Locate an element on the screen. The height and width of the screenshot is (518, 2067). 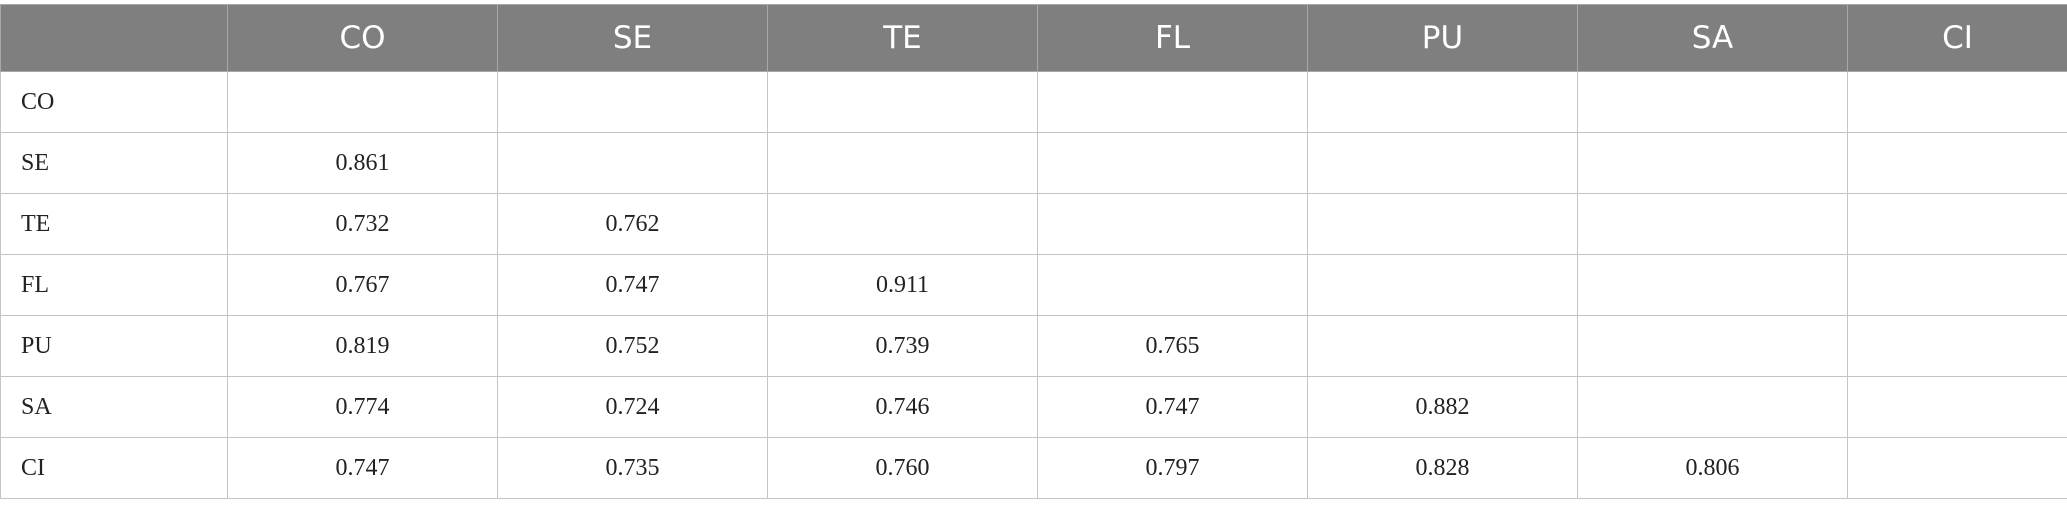
table-row: SA 0.774 0.724 0.746 0.747 0.882 is located at coordinates (1033, 407).